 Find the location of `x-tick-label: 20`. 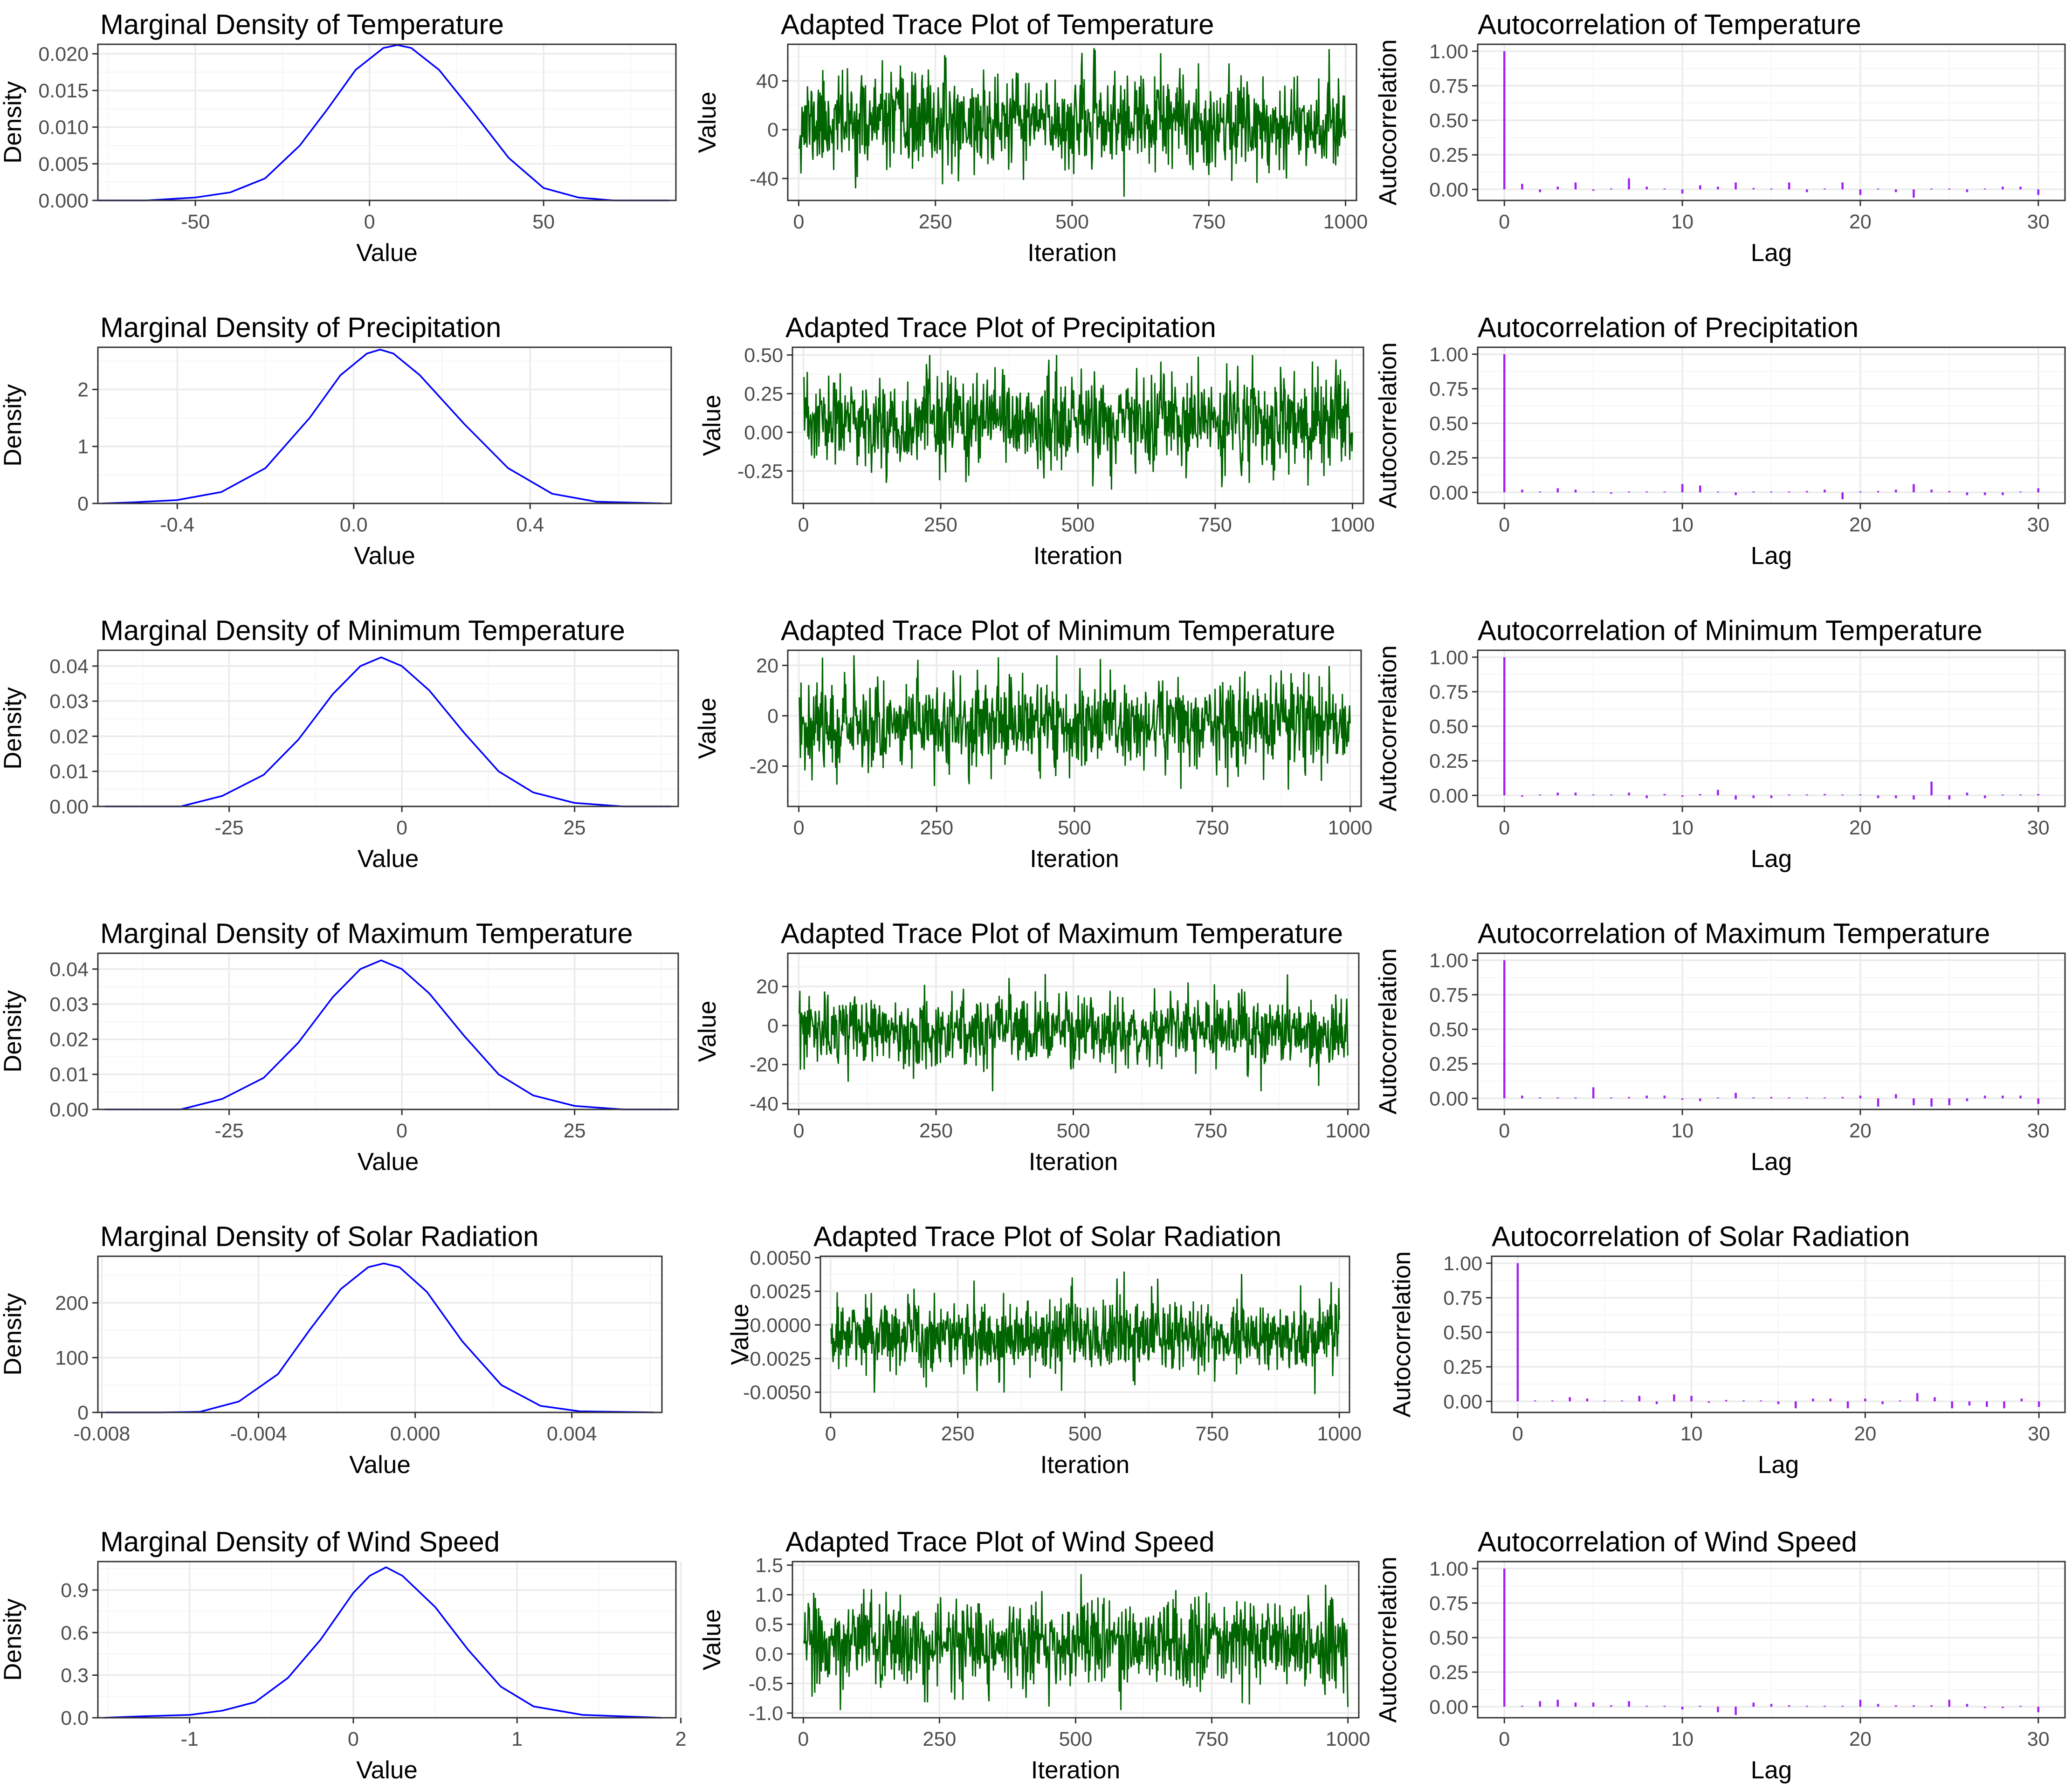

x-tick-label: 20 is located at coordinates (1860, 1739).